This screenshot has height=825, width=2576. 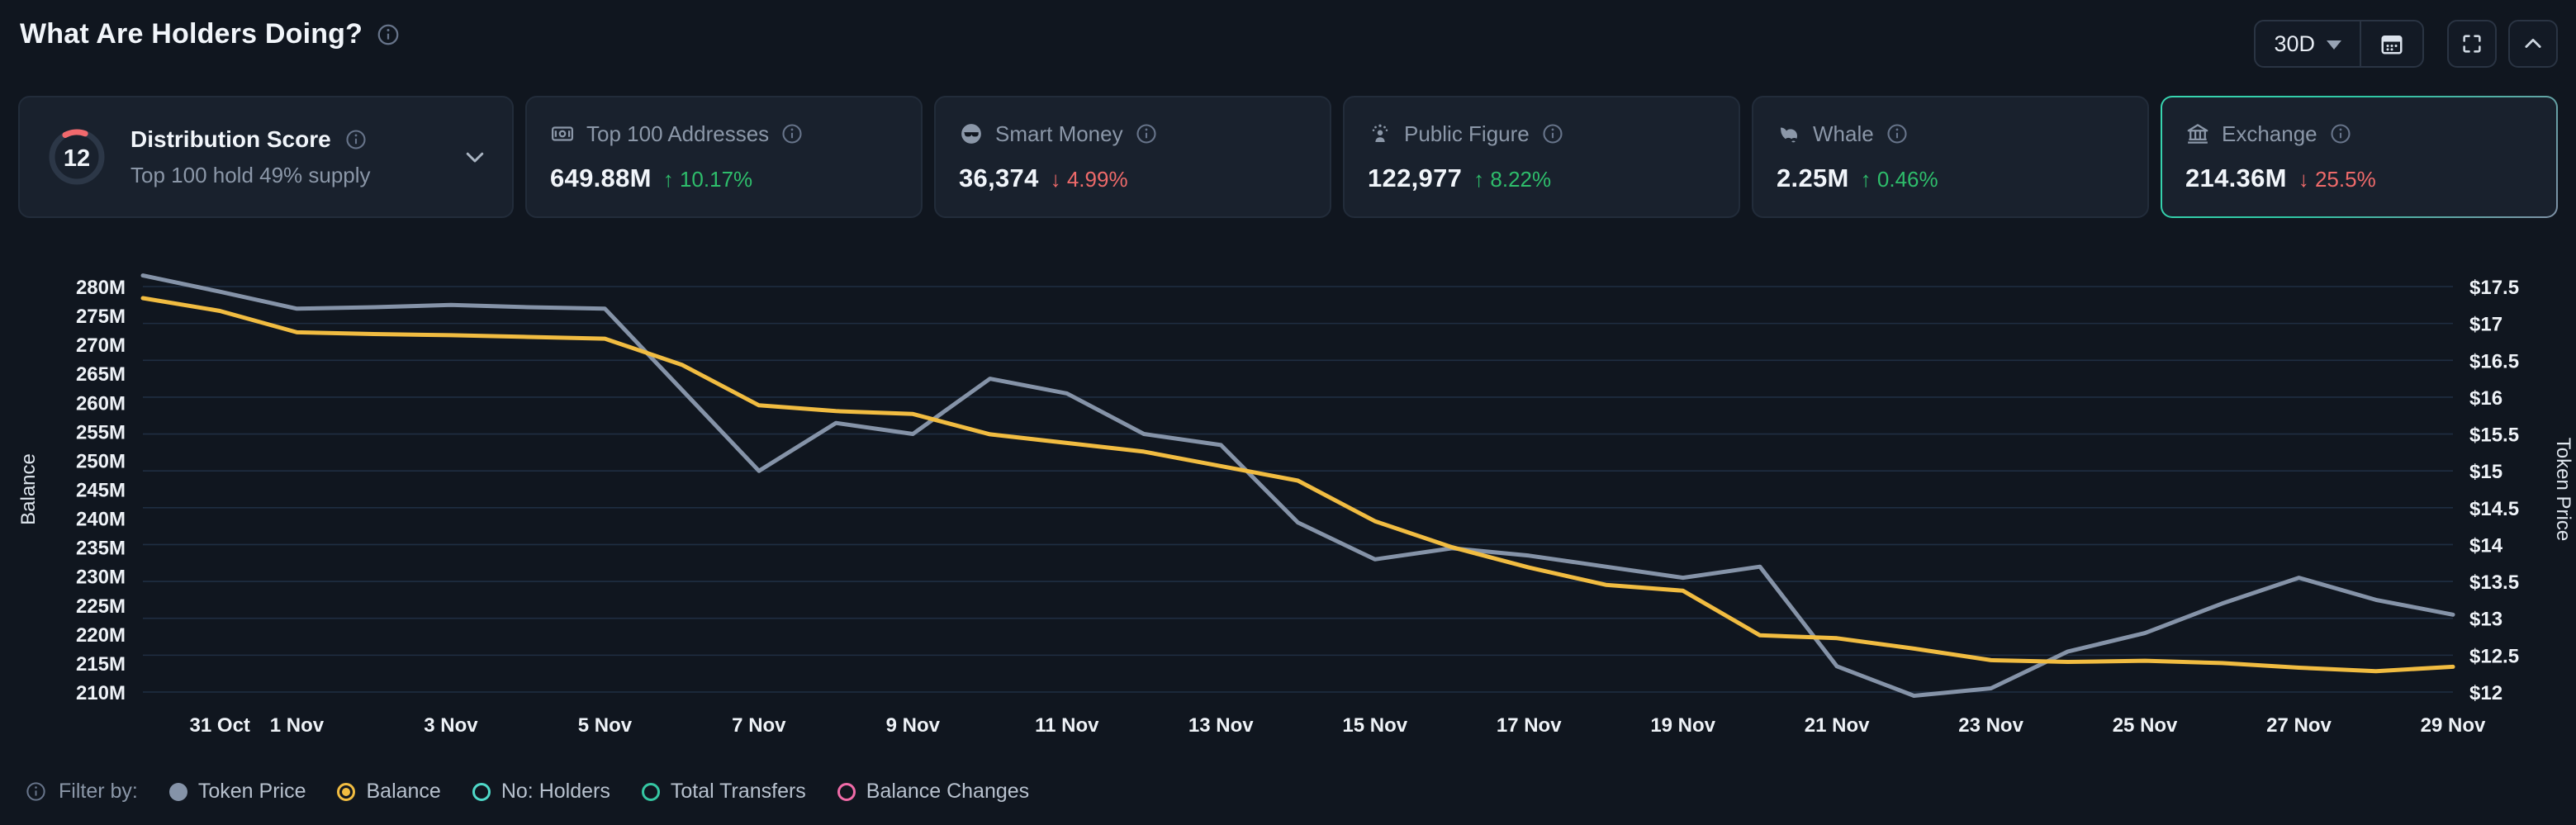 I want to click on collapse-button, so click(x=2533, y=44).